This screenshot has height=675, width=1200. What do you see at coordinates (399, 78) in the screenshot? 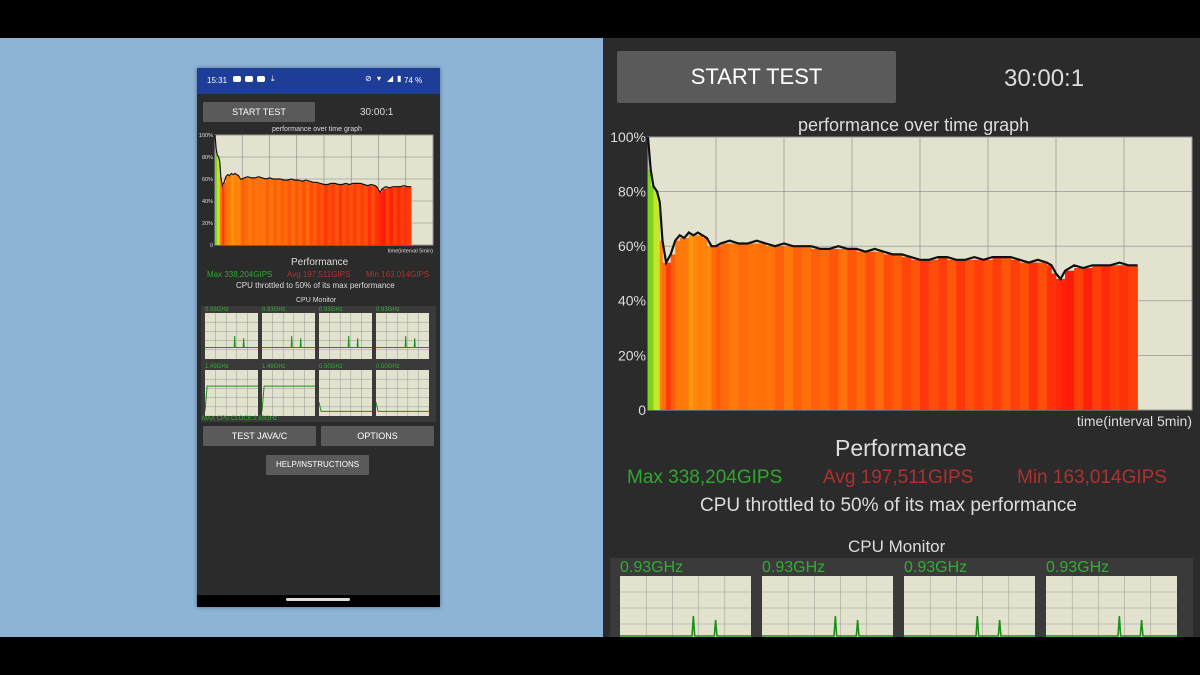
I see `battery-icon: ▮` at bounding box center [399, 78].